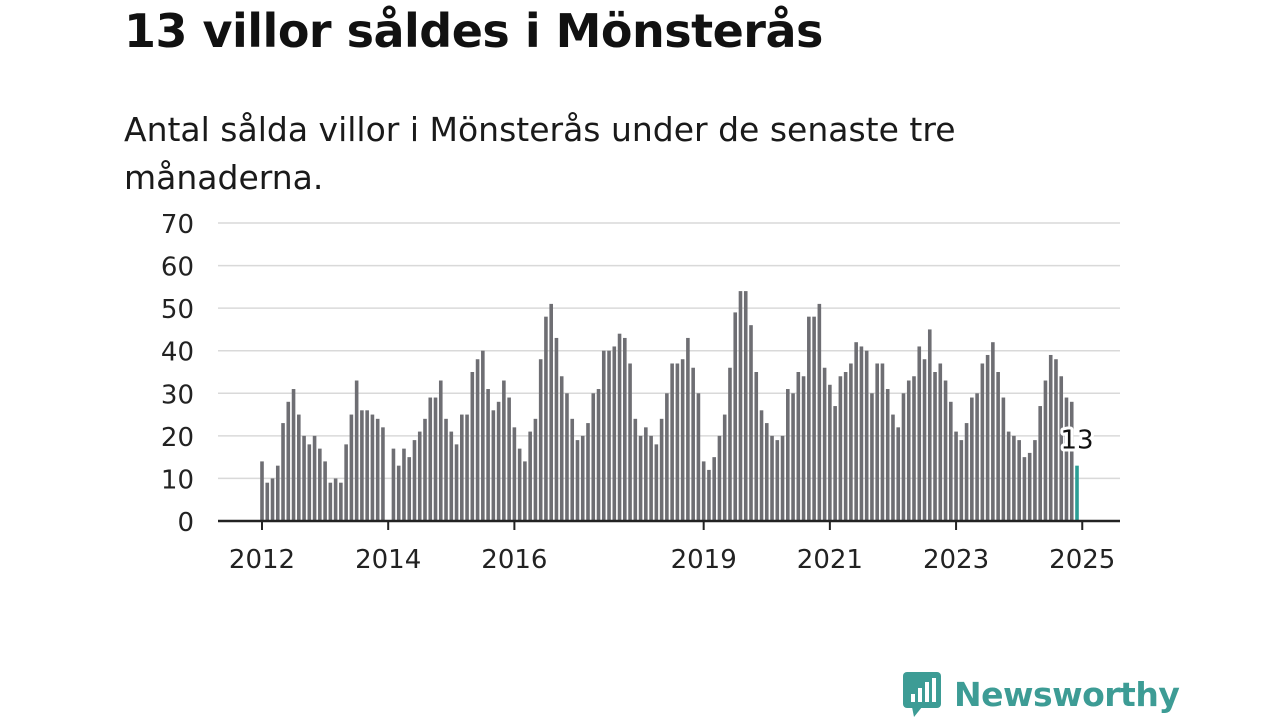 Image resolution: width=1280 pixels, height=720 pixels. What do you see at coordinates (177, 438) in the screenshot?
I see `y-tick-label: 20` at bounding box center [177, 438].